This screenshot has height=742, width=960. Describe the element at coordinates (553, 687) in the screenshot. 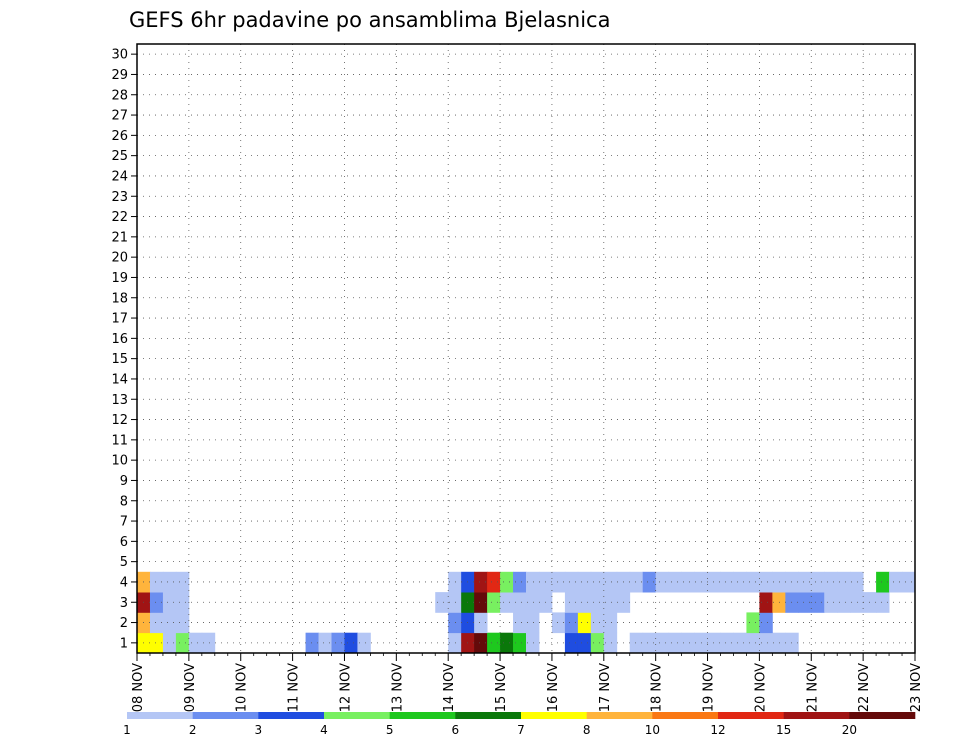

I see `x-tick-label: 16 NOV` at that location.